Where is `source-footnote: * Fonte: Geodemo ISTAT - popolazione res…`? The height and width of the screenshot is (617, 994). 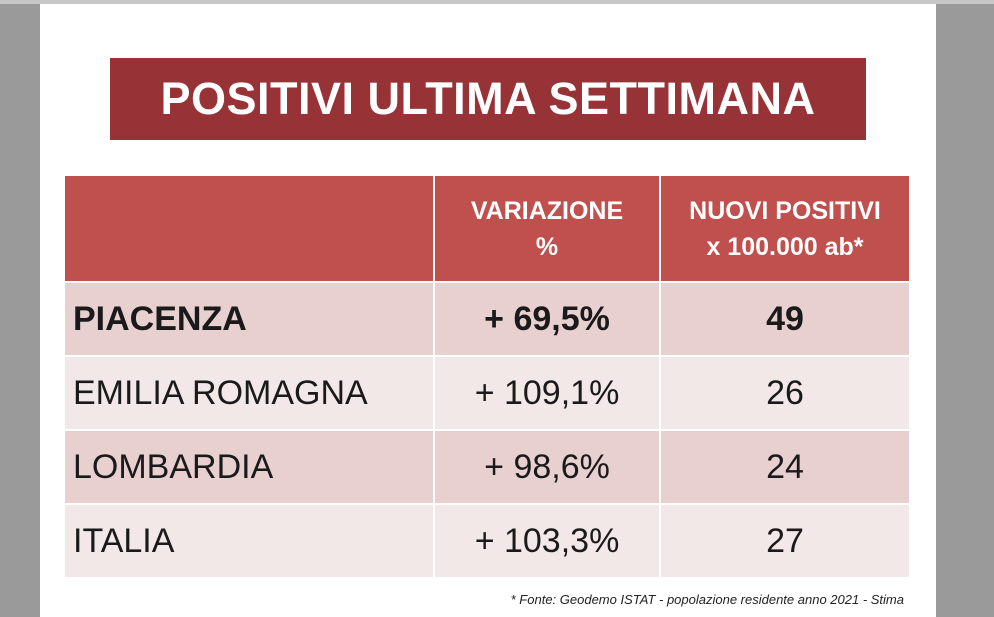 source-footnote: * Fonte: Geodemo ISTAT - popolazione res… is located at coordinates (707, 599).